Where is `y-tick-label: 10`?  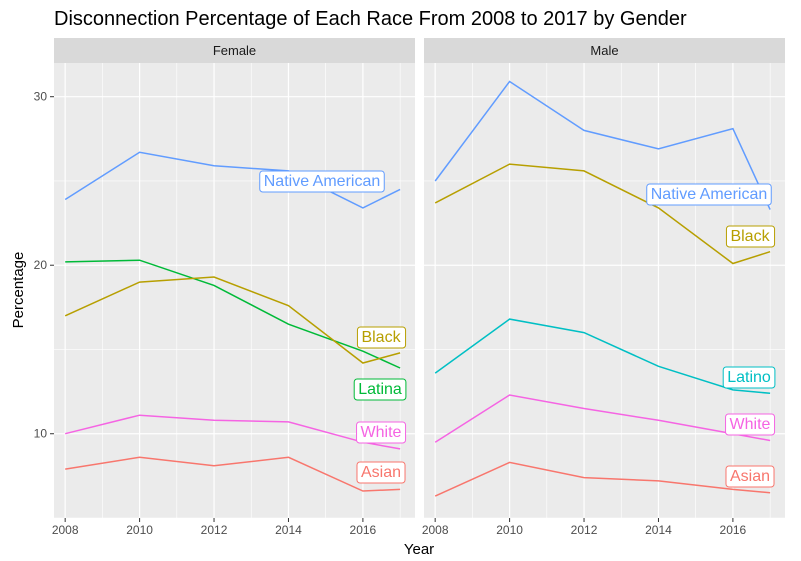 y-tick-label: 10 is located at coordinates (41, 434).